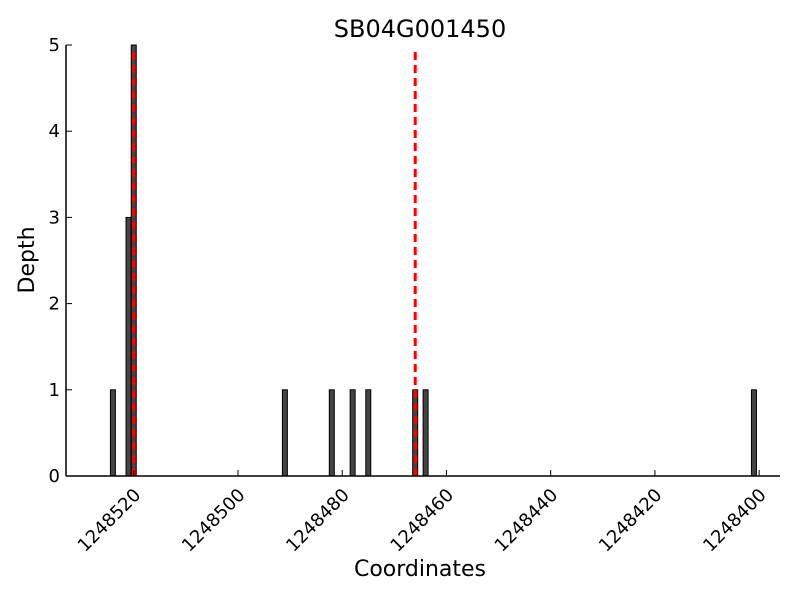 The image size is (800, 600). I want to click on y-tick-label: 5, so click(54, 45).